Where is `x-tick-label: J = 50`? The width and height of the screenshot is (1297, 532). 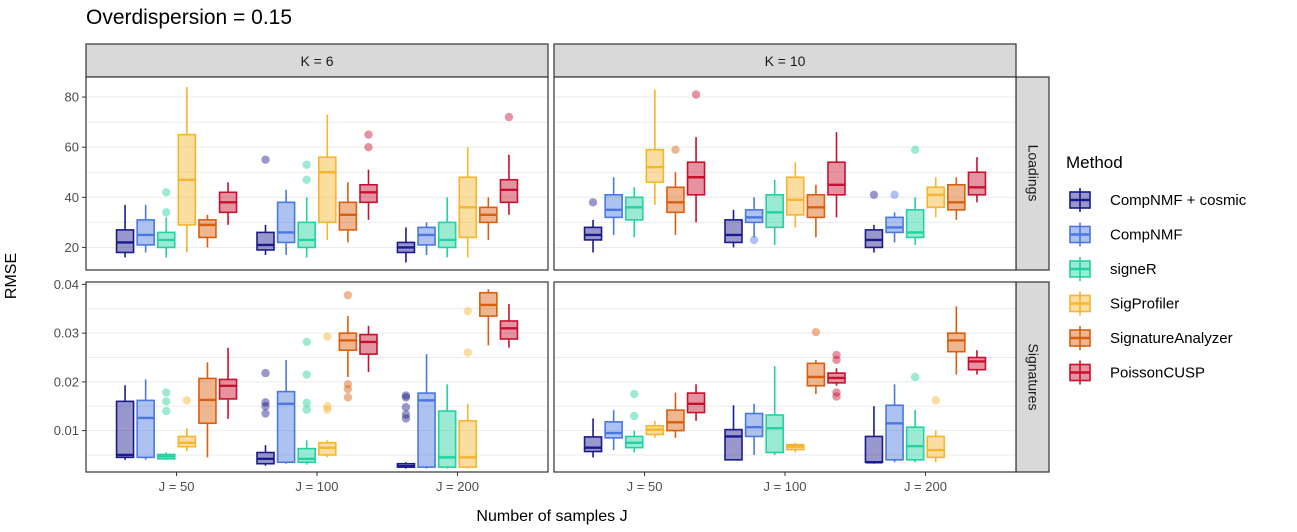
x-tick-label: J = 50 is located at coordinates (645, 486).